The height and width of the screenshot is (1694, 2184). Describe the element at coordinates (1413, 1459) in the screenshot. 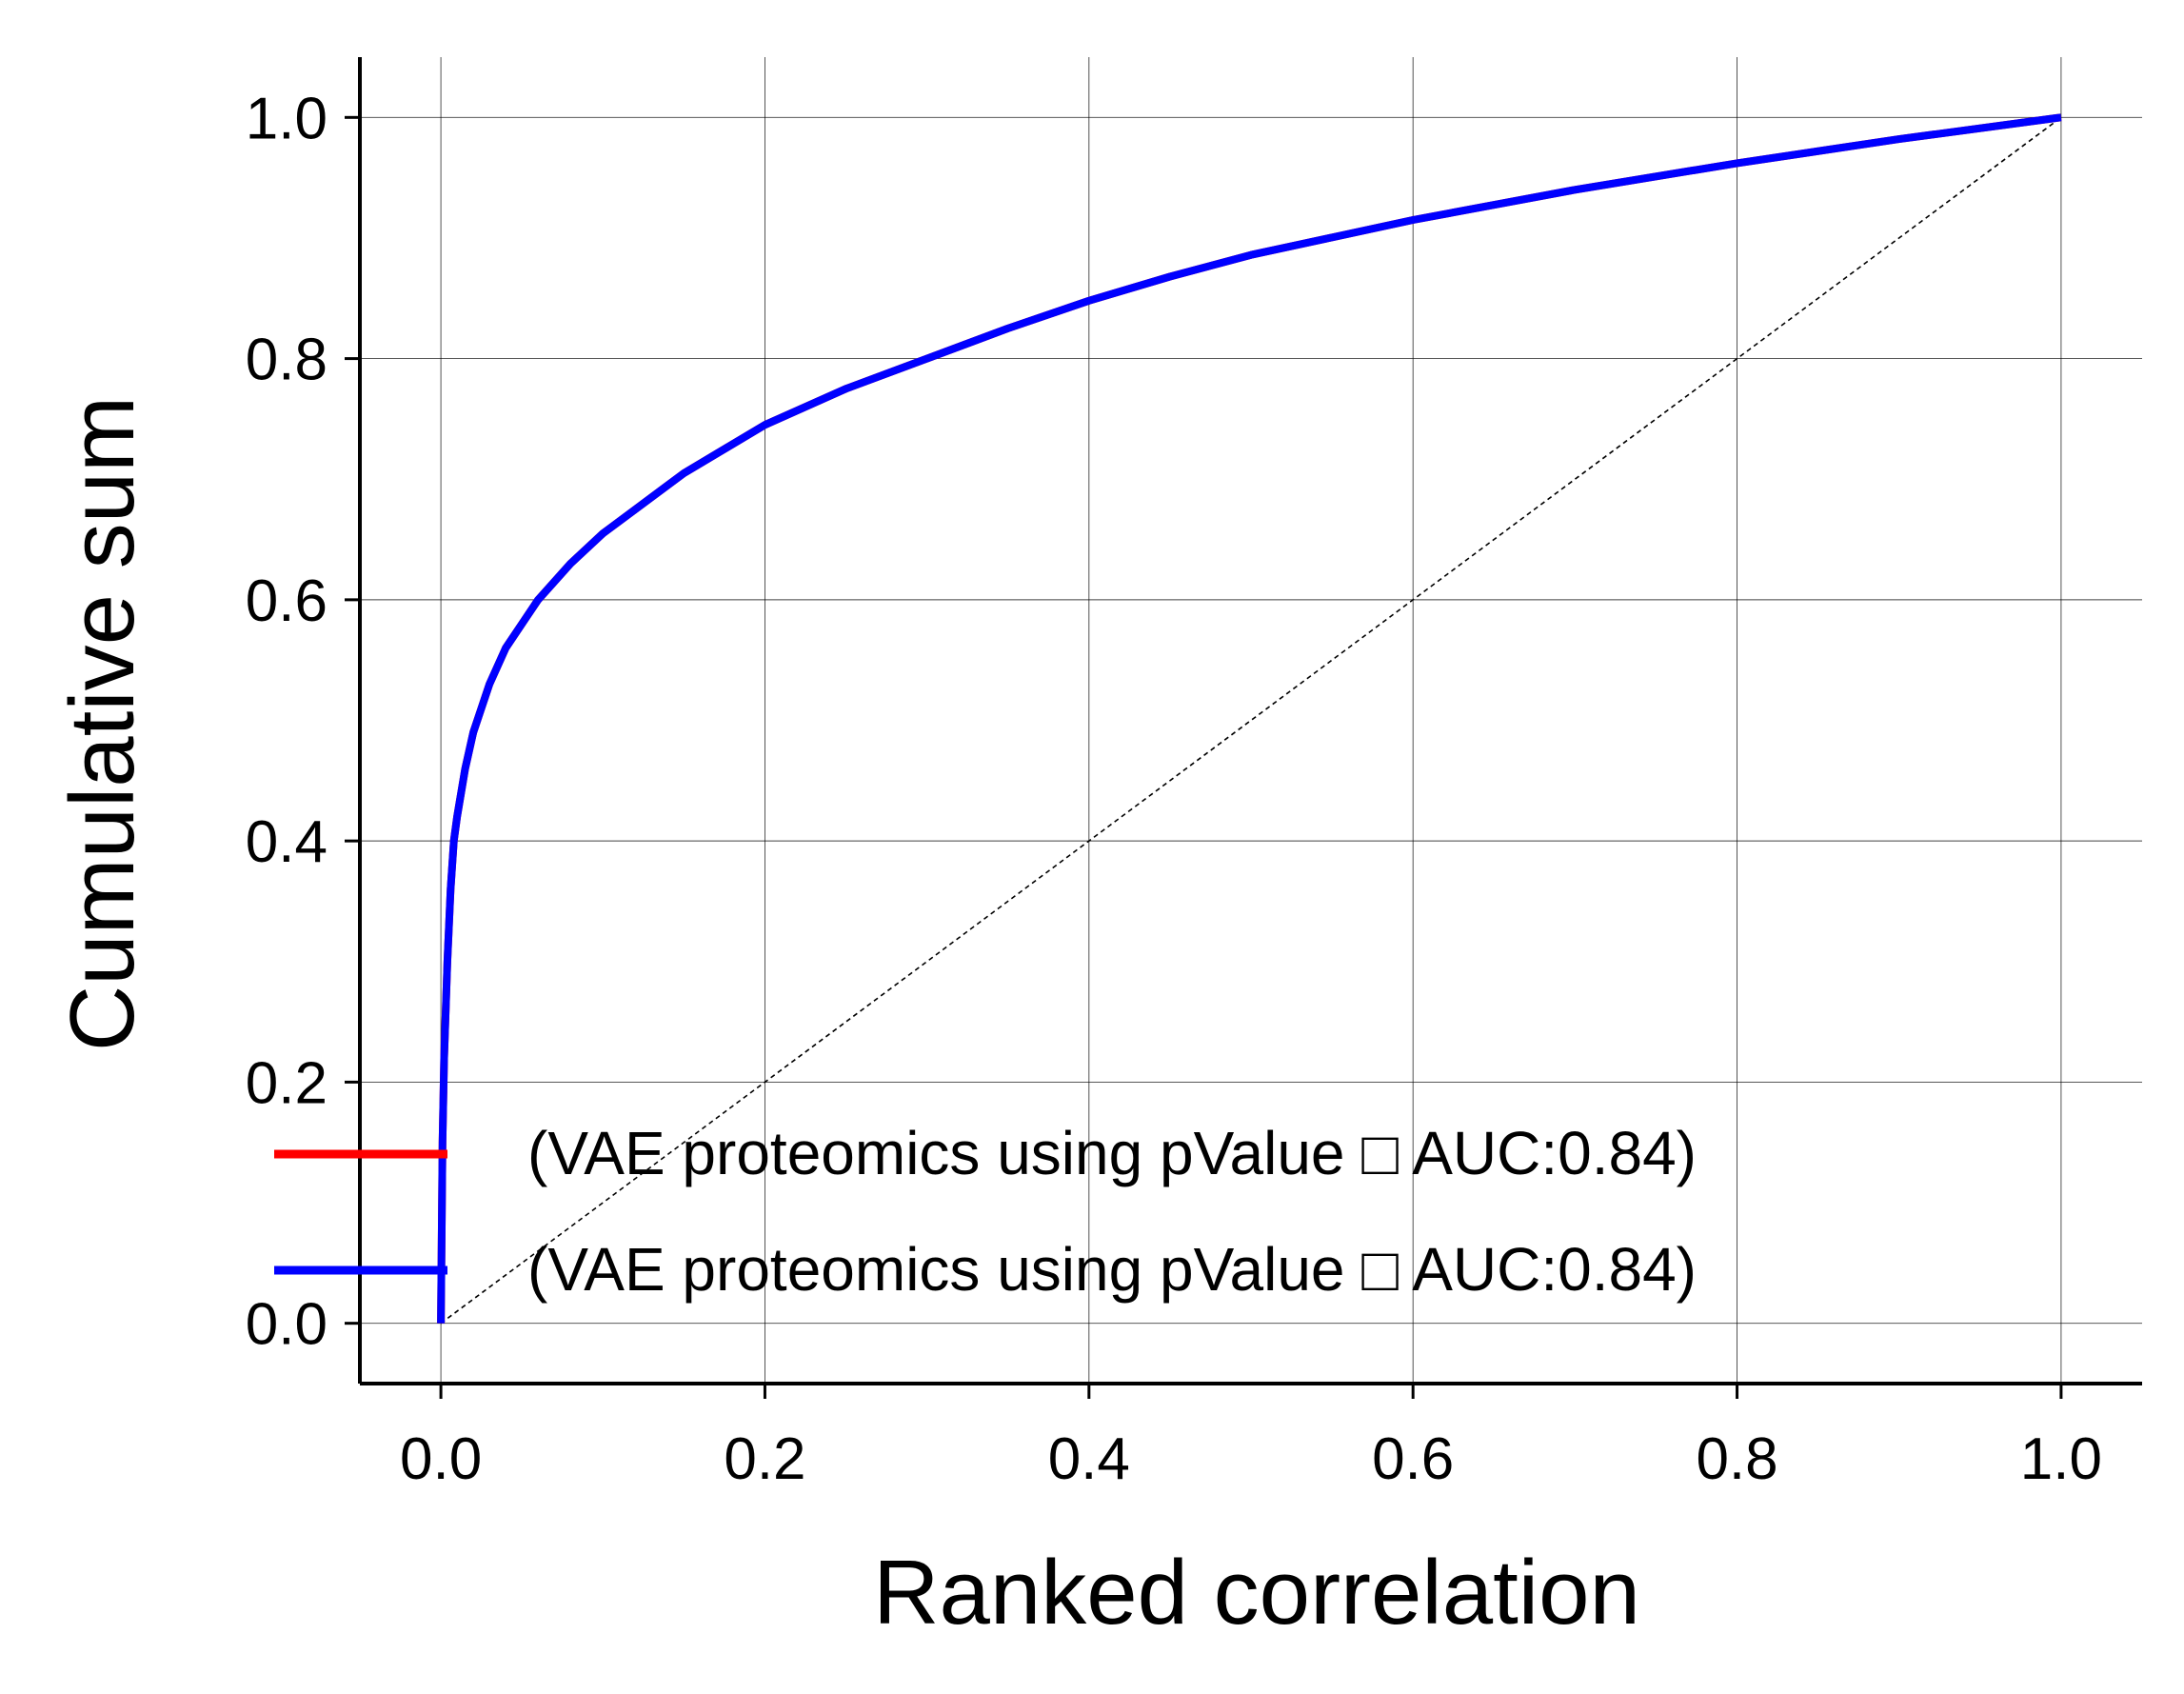

I see `x-tick-label: 0.6` at that location.